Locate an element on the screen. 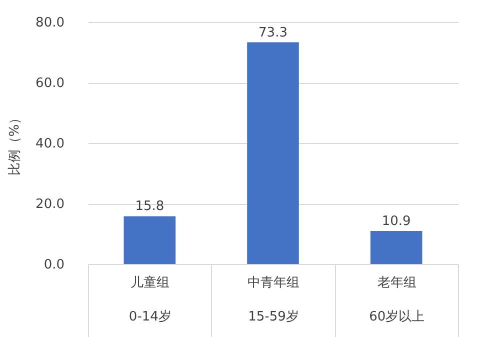 This screenshot has width=492, height=337. y-axis-title: 比例（%） is located at coordinates (15, 143).